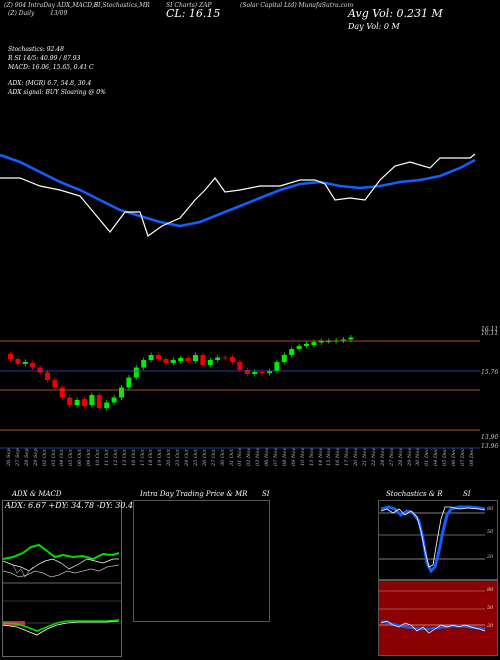 The height and width of the screenshot is (660, 500). Describe the element at coordinates (204, 457) in the screenshot. I see `date-tick-label: 26 Oct` at that location.